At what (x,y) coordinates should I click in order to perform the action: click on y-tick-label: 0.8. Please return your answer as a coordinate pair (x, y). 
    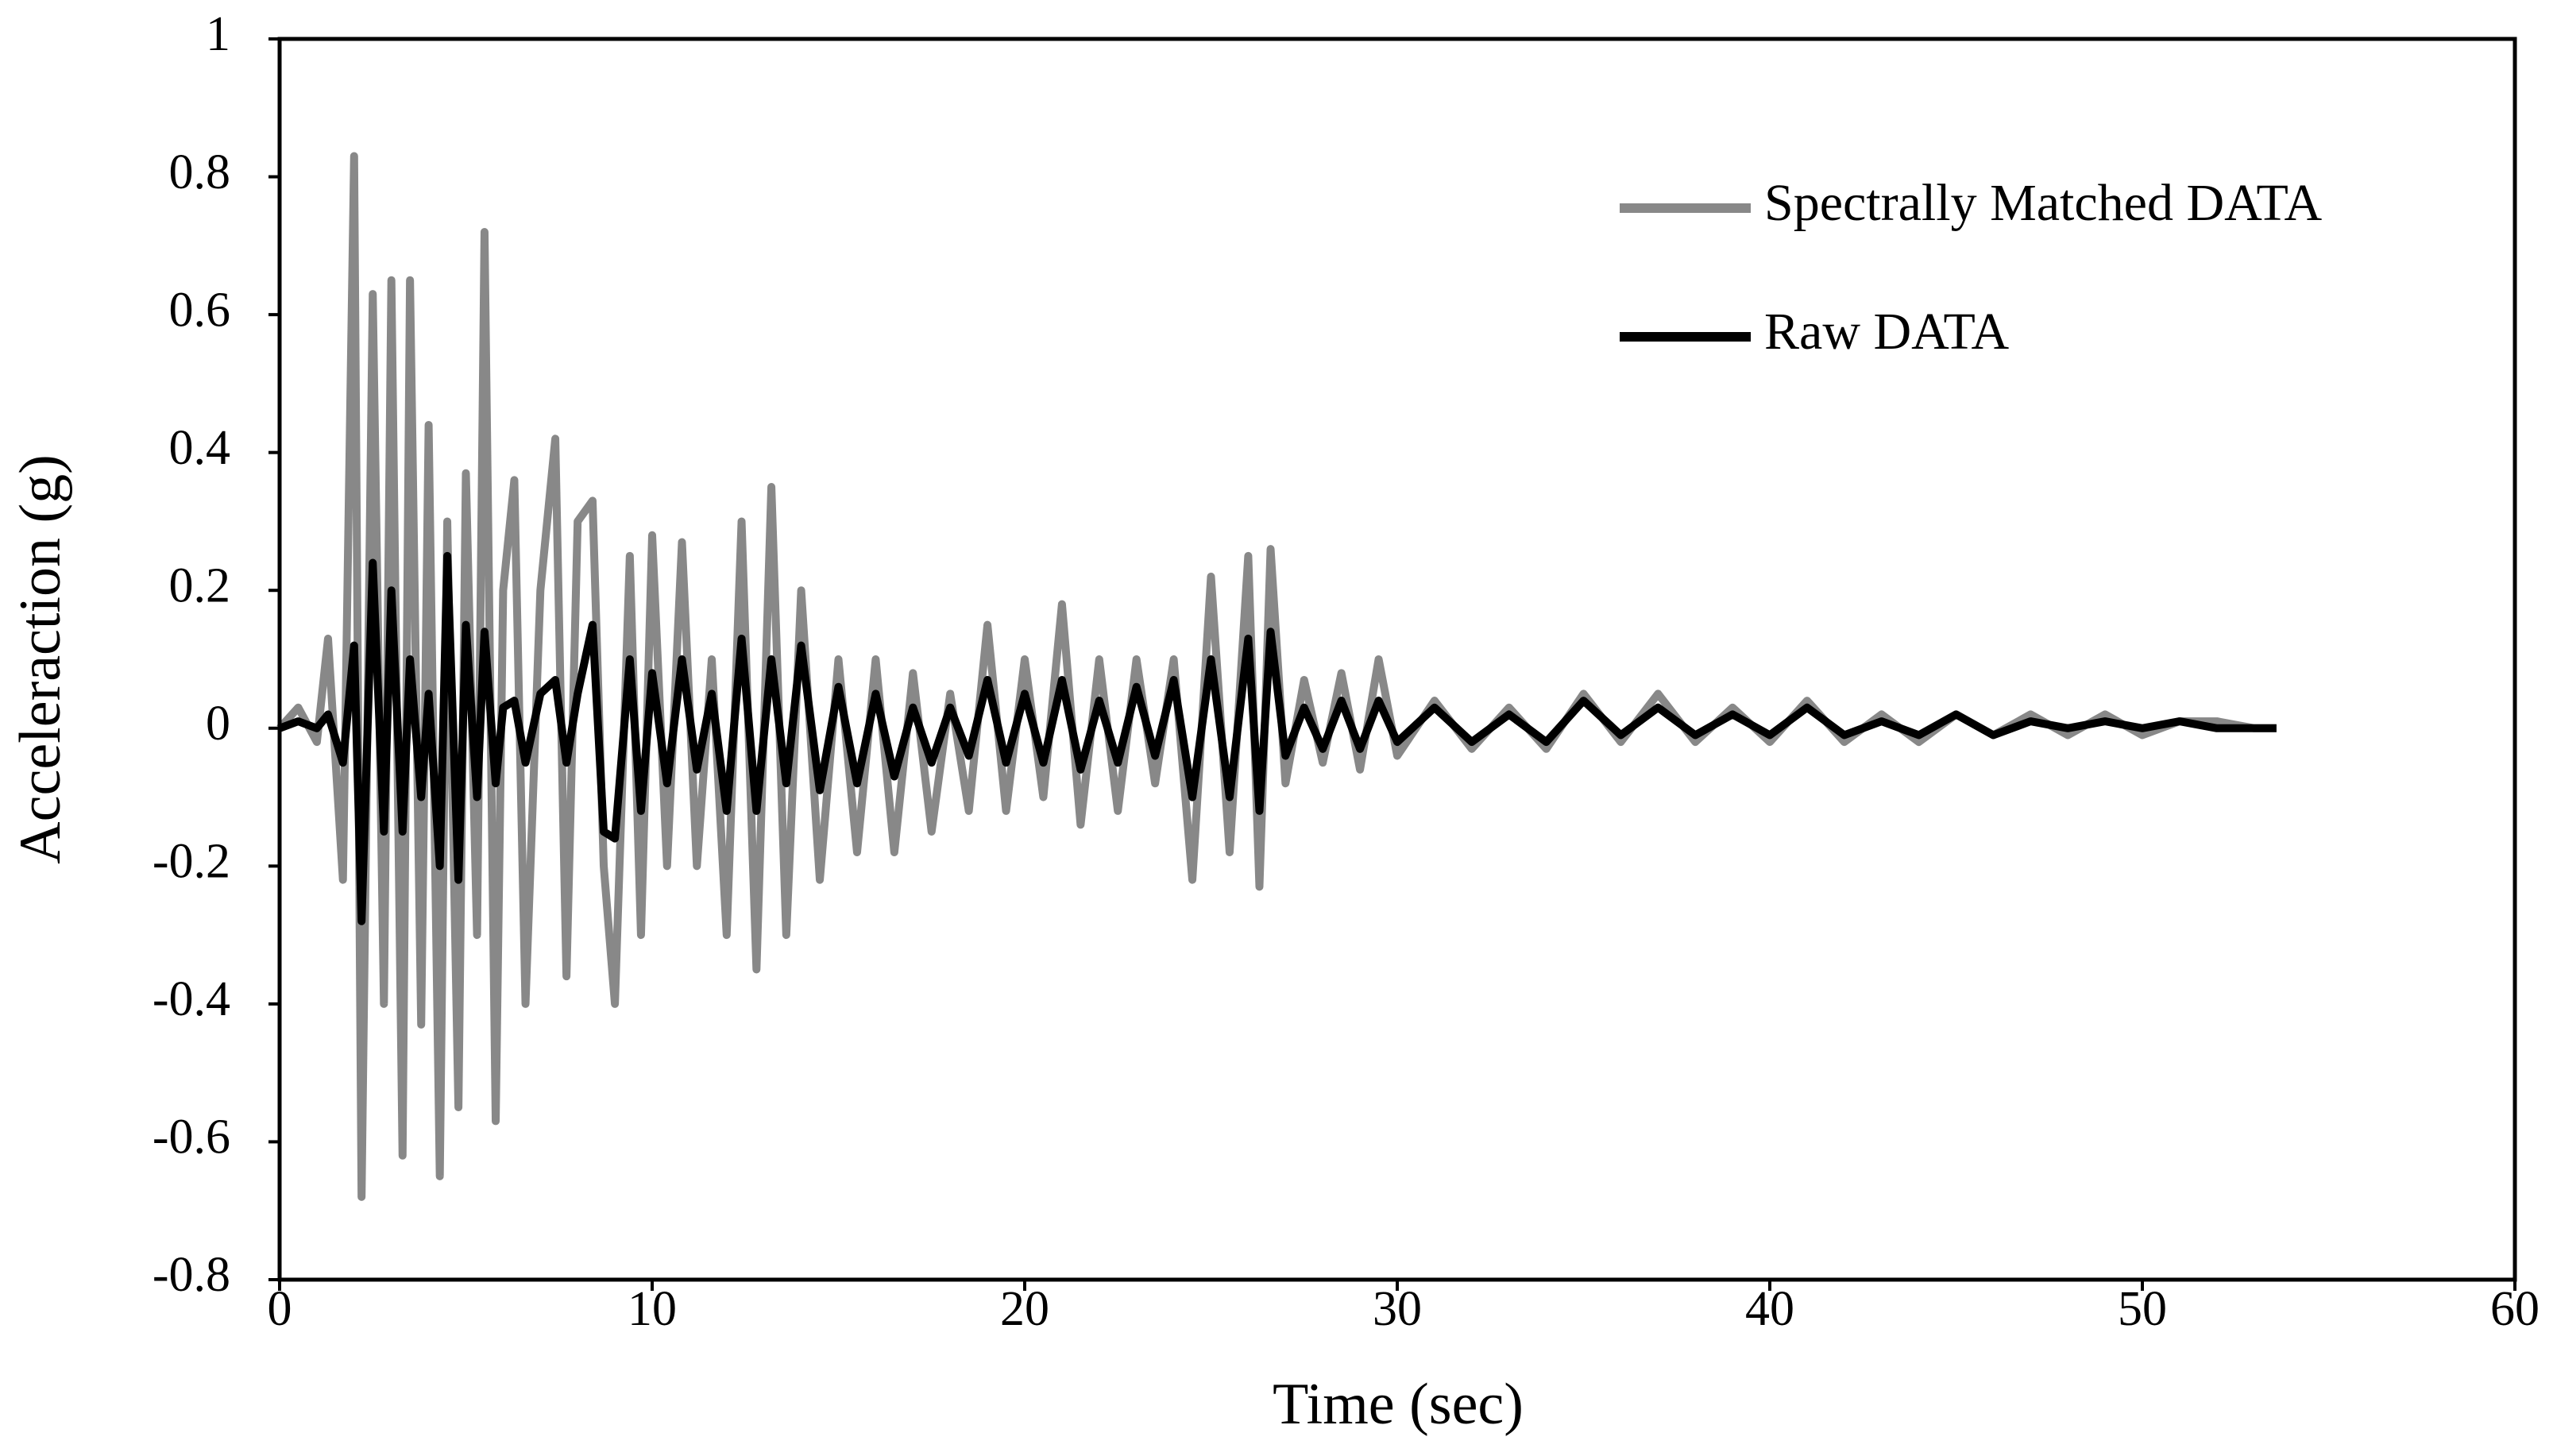
    Looking at the image, I should click on (200, 172).